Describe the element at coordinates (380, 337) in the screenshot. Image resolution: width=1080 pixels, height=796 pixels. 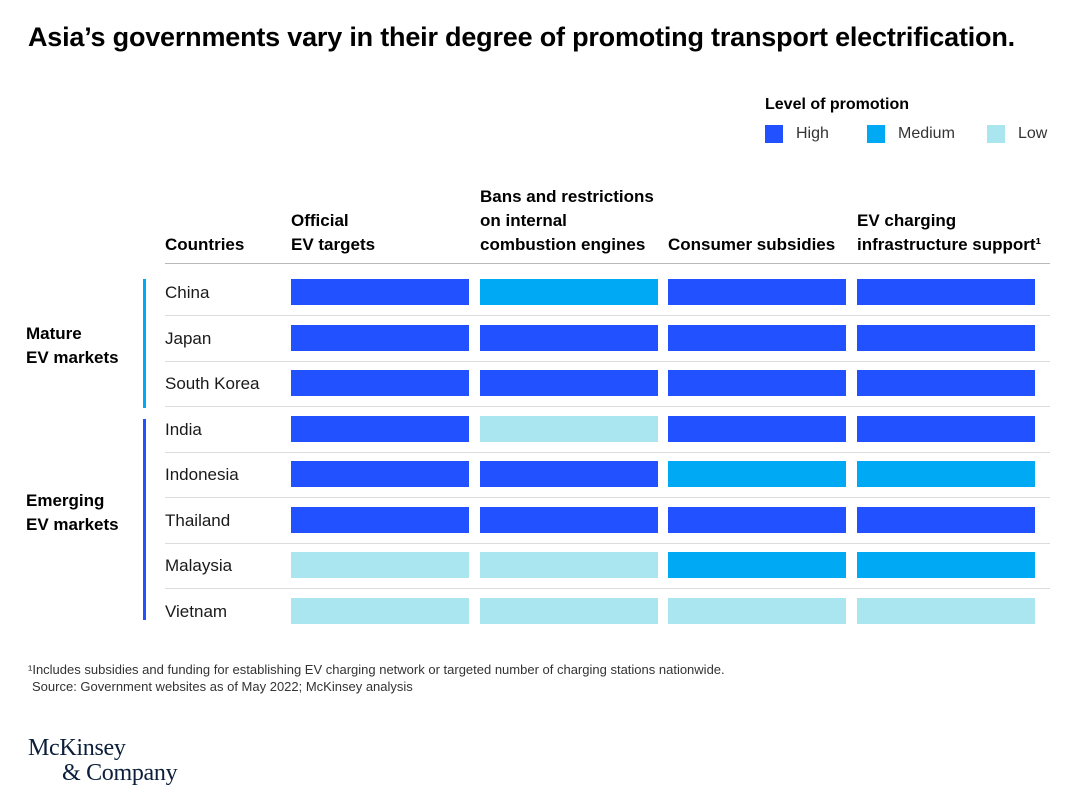
I see `cell-japan-col1-high` at that location.